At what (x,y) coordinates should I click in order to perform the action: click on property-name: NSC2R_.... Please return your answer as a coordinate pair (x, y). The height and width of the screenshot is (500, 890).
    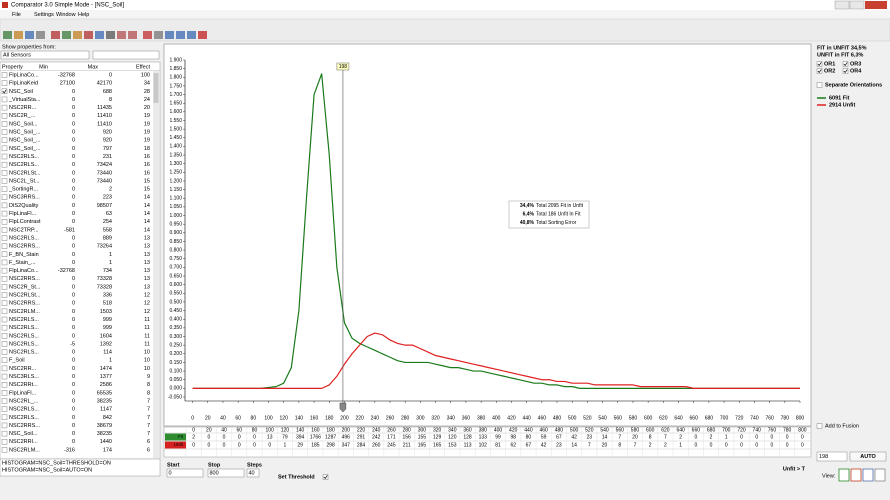
    Looking at the image, I should click on (22, 116).